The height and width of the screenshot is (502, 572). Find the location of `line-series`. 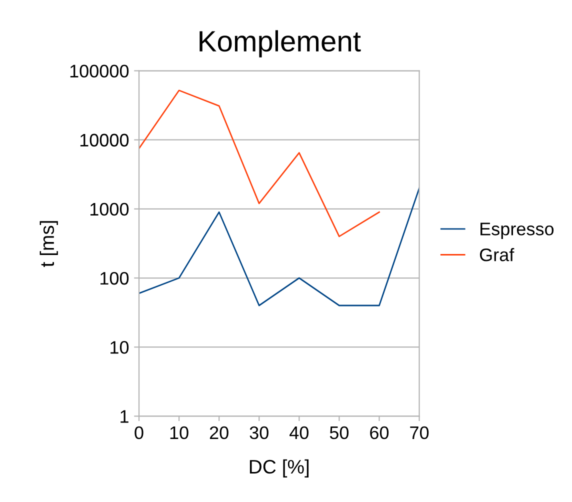

line-series is located at coordinates (259, 164).